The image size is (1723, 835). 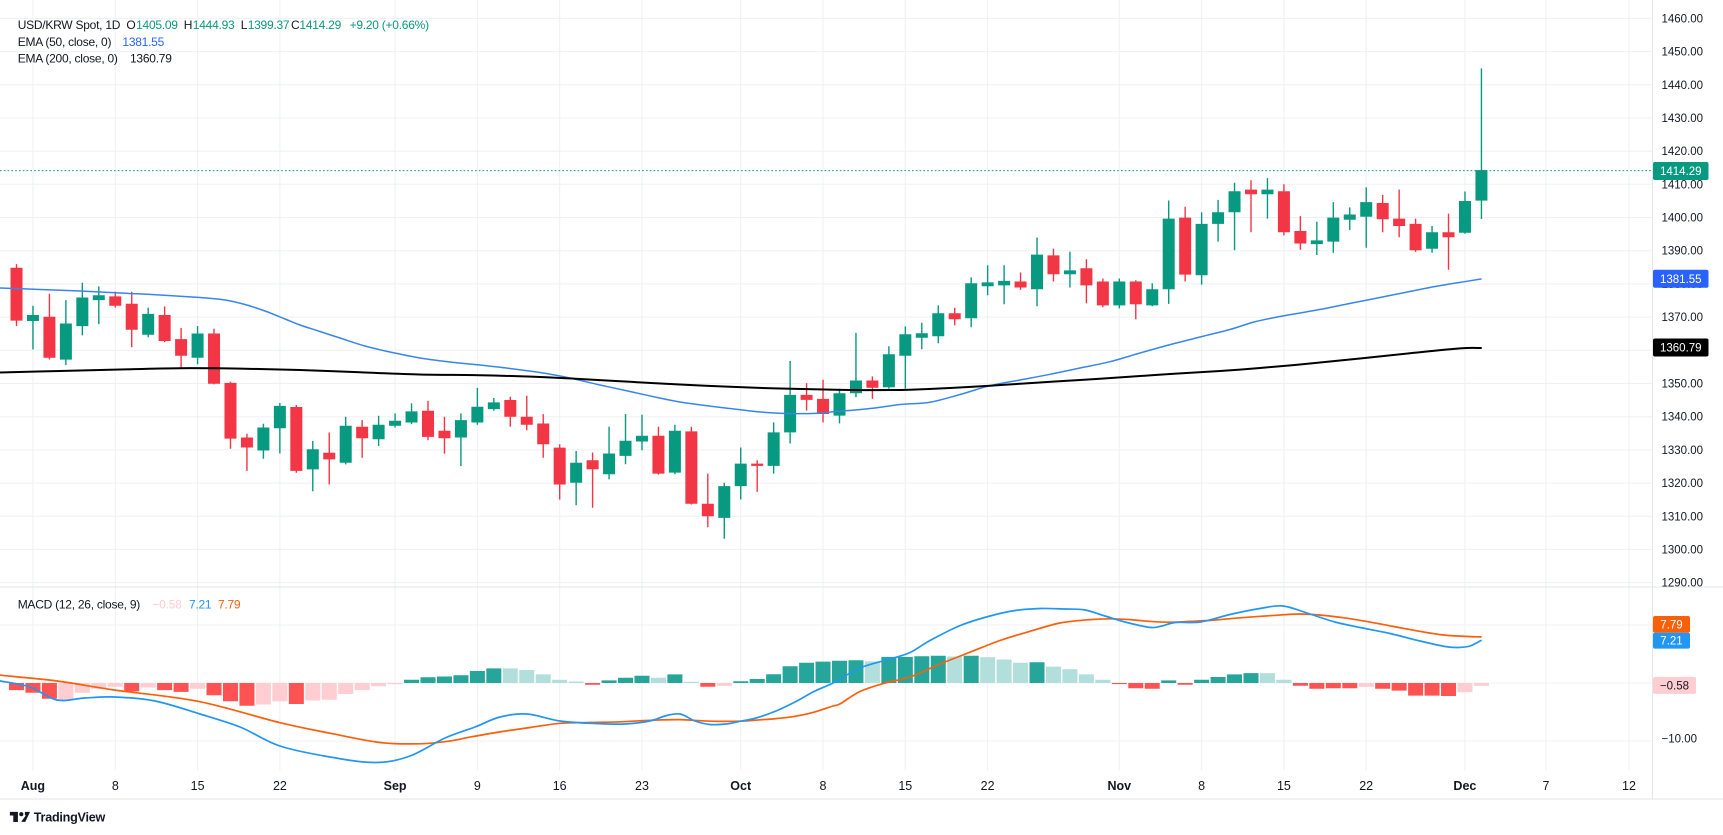 I want to click on svg-text: Dec, so click(x=1464, y=786).